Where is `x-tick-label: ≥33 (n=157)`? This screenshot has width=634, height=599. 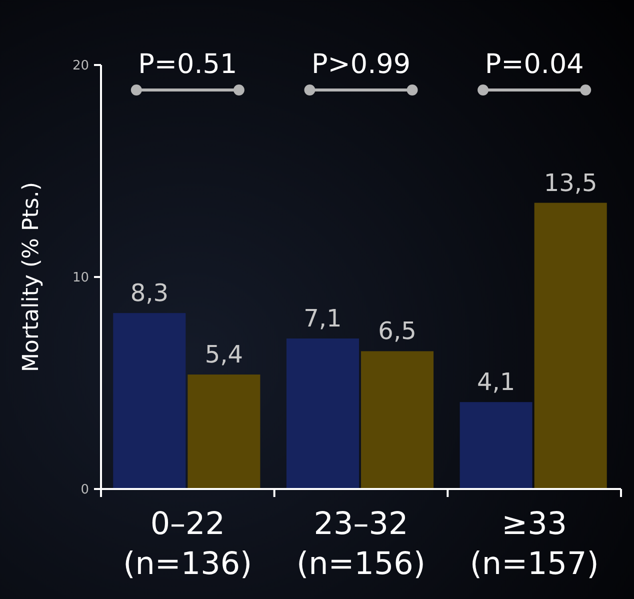 x-tick-label: ≥33 (n=157) is located at coordinates (534, 544).